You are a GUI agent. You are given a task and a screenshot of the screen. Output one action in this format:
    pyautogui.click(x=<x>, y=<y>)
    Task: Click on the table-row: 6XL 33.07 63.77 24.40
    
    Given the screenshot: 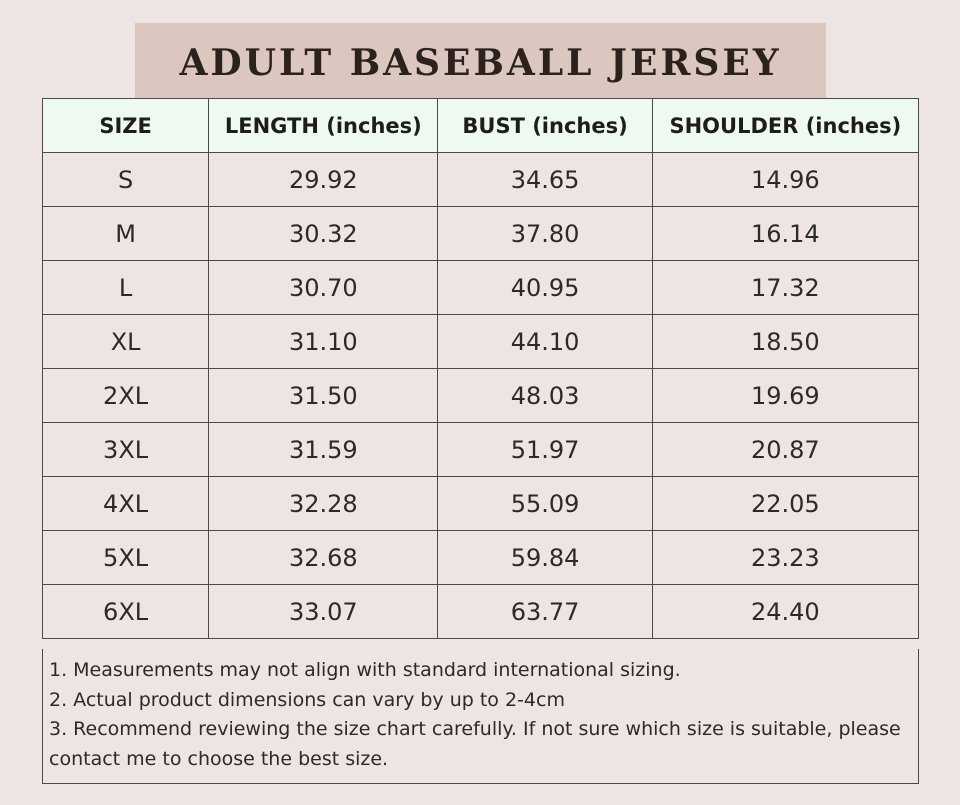 What is the action you would take?
    pyautogui.click(x=480, y=611)
    